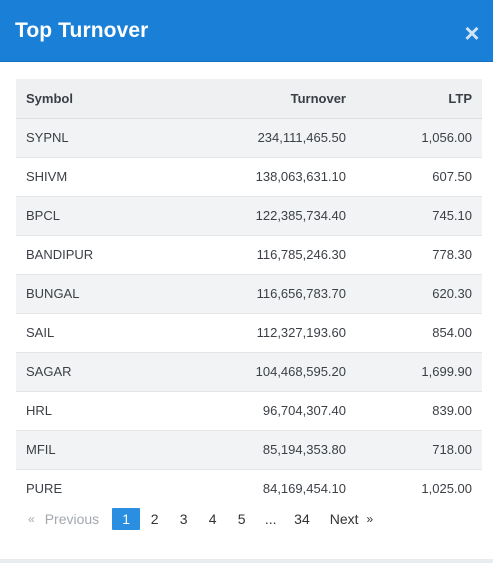  Describe the element at coordinates (419, 99) in the screenshot. I see `column-header-ltp: LTP` at that location.